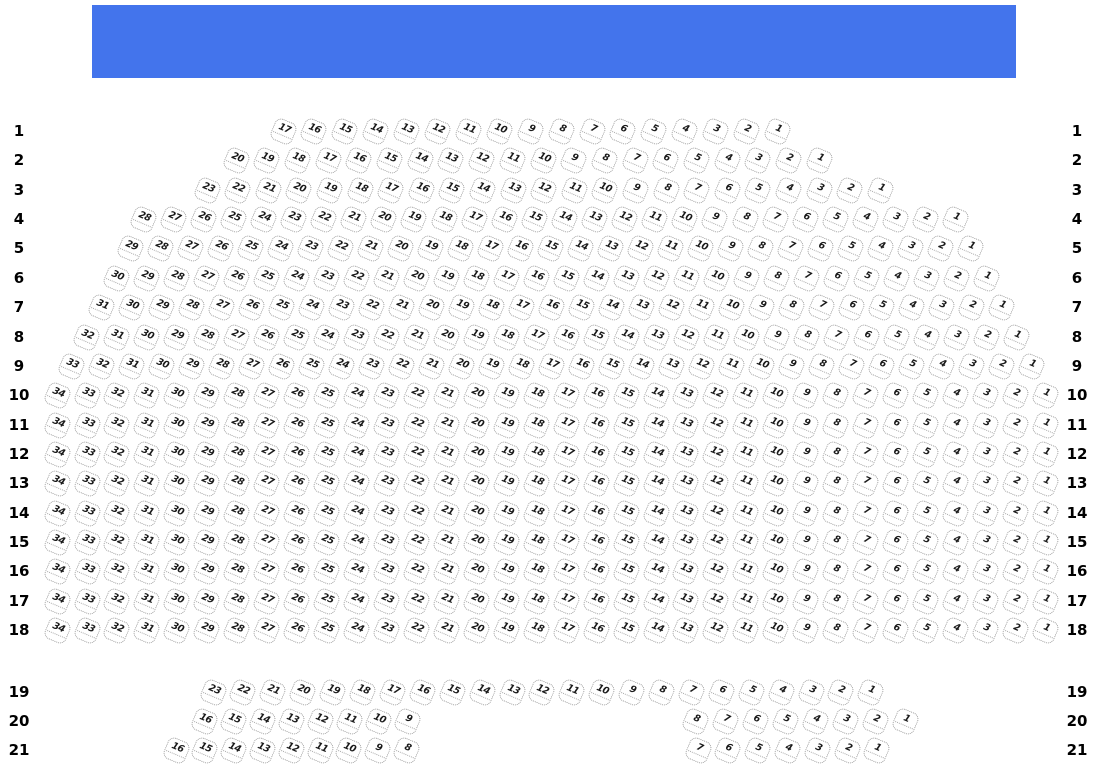 This screenshot has height=770, width=1100. Describe the element at coordinates (865, 571) in the screenshot. I see `seat-row16-seat7: 7` at that location.